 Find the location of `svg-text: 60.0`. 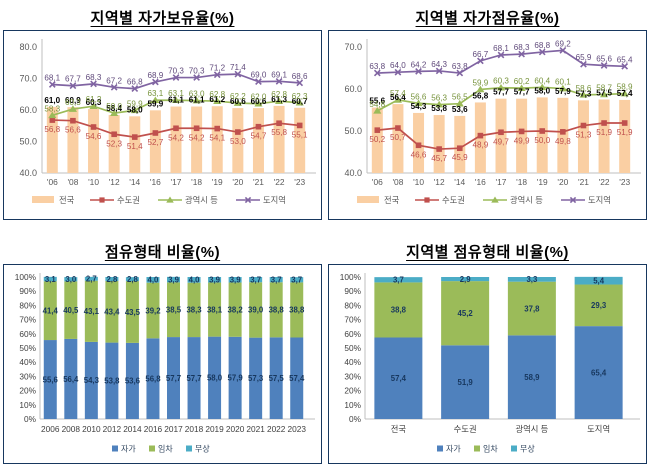

svg-text: 60.0 is located at coordinates (28, 110).